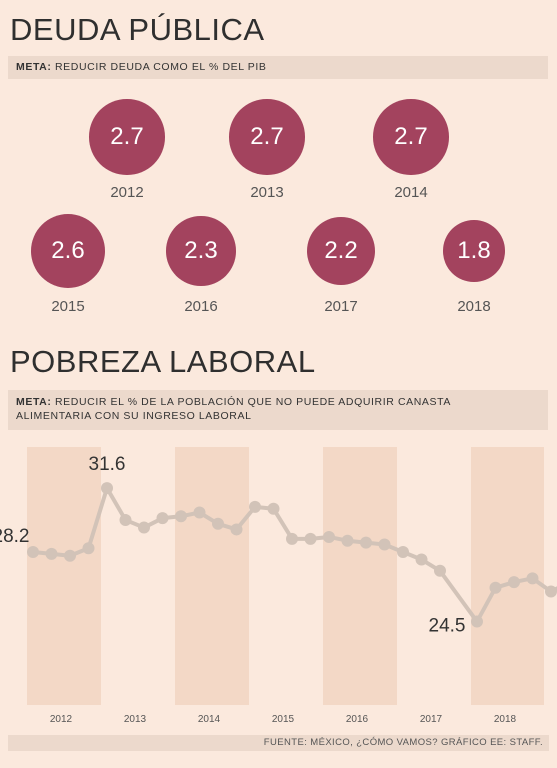 Image resolution: width=557 pixels, height=768 pixels. What do you see at coordinates (209, 719) in the screenshot?
I see `x-tick-label-2014: 2014` at bounding box center [209, 719].